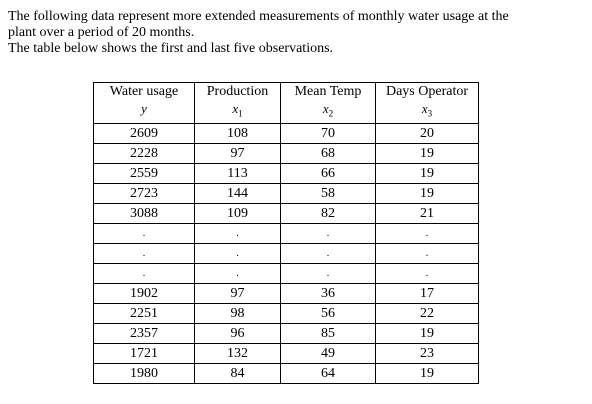  What do you see at coordinates (427, 293) in the screenshot?
I see `table-cell: 17` at bounding box center [427, 293].